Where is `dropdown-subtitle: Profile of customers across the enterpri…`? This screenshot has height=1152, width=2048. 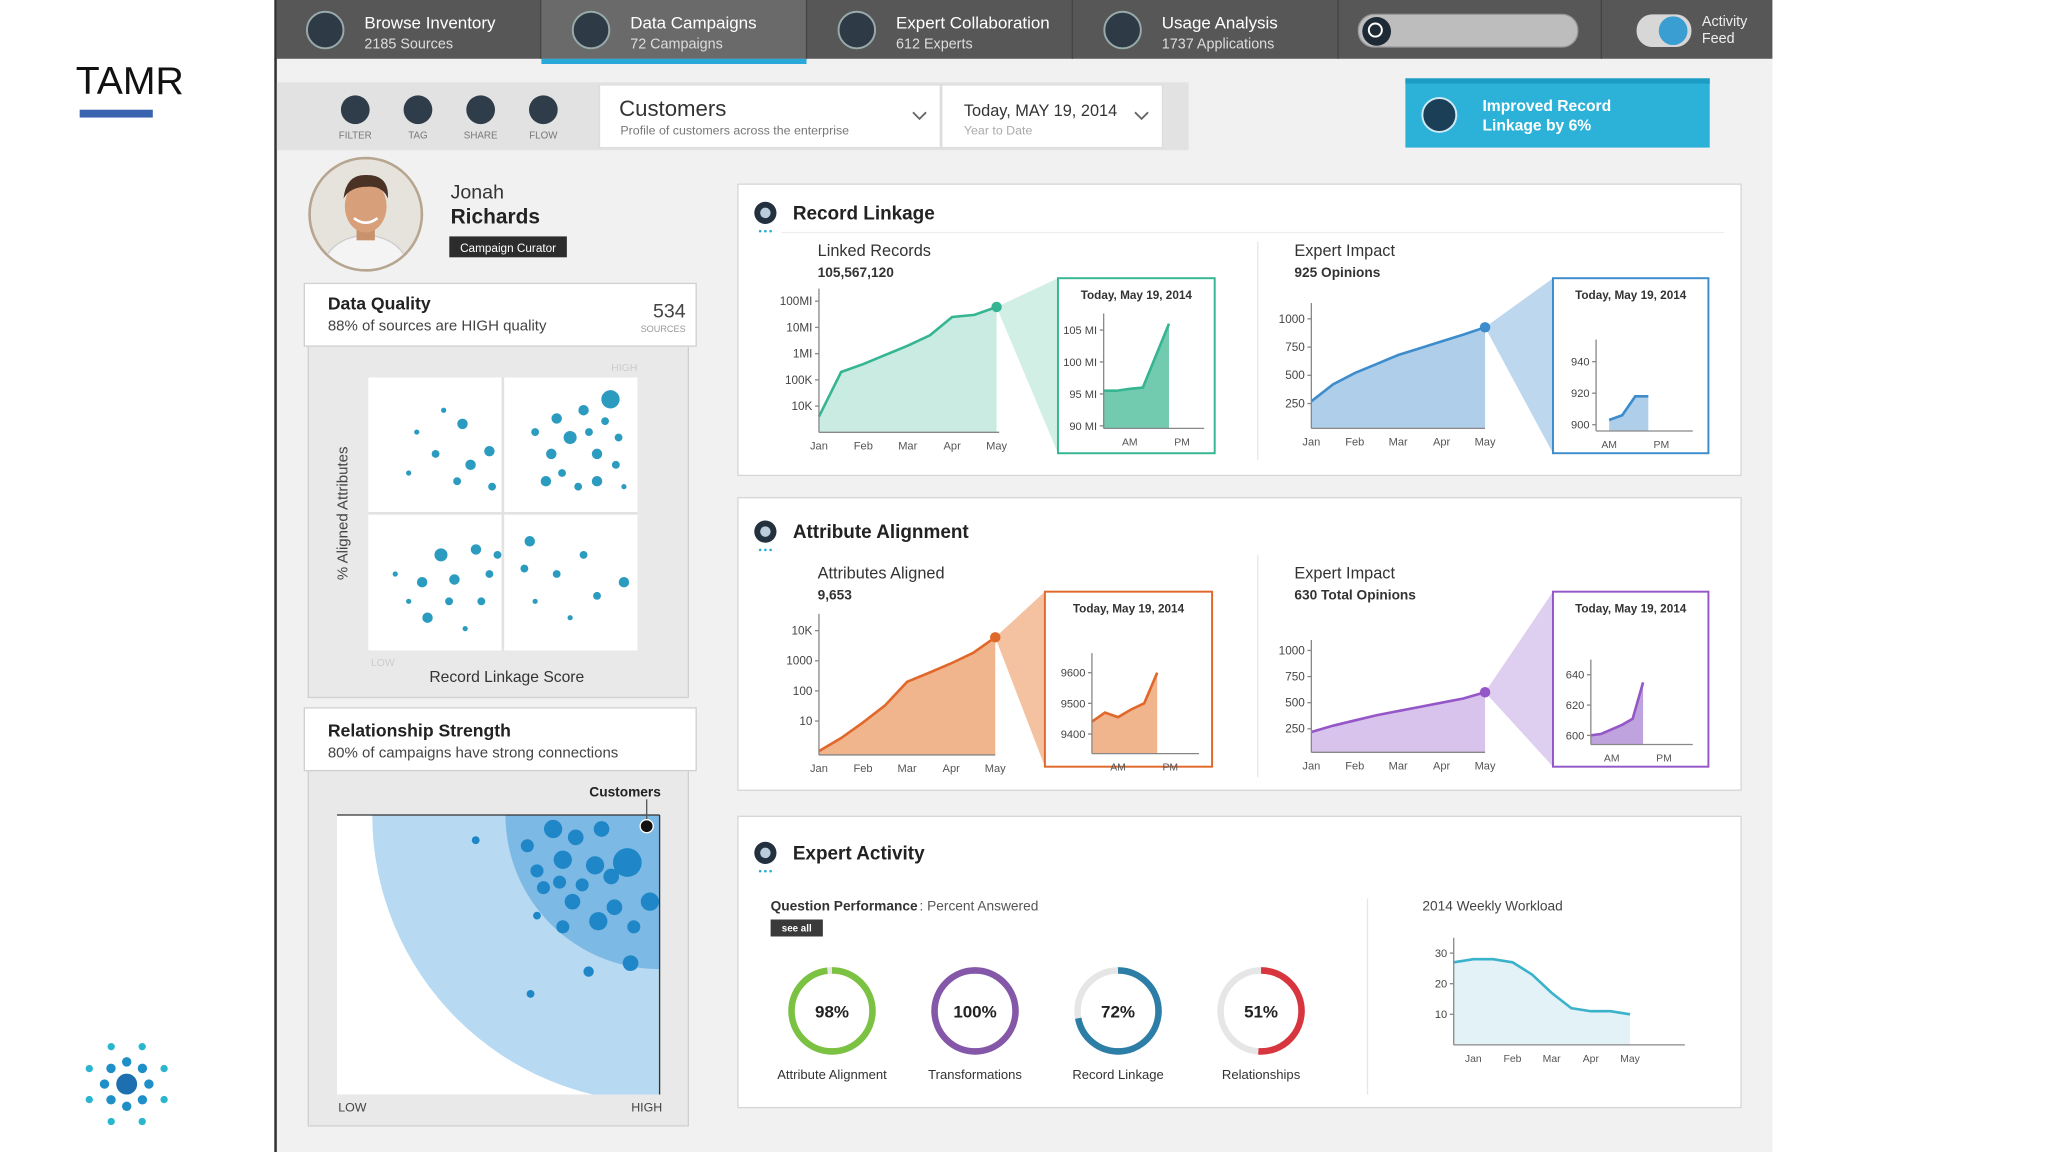
dropdown-subtitle: Profile of customers across the enterpri… is located at coordinates (734, 131).